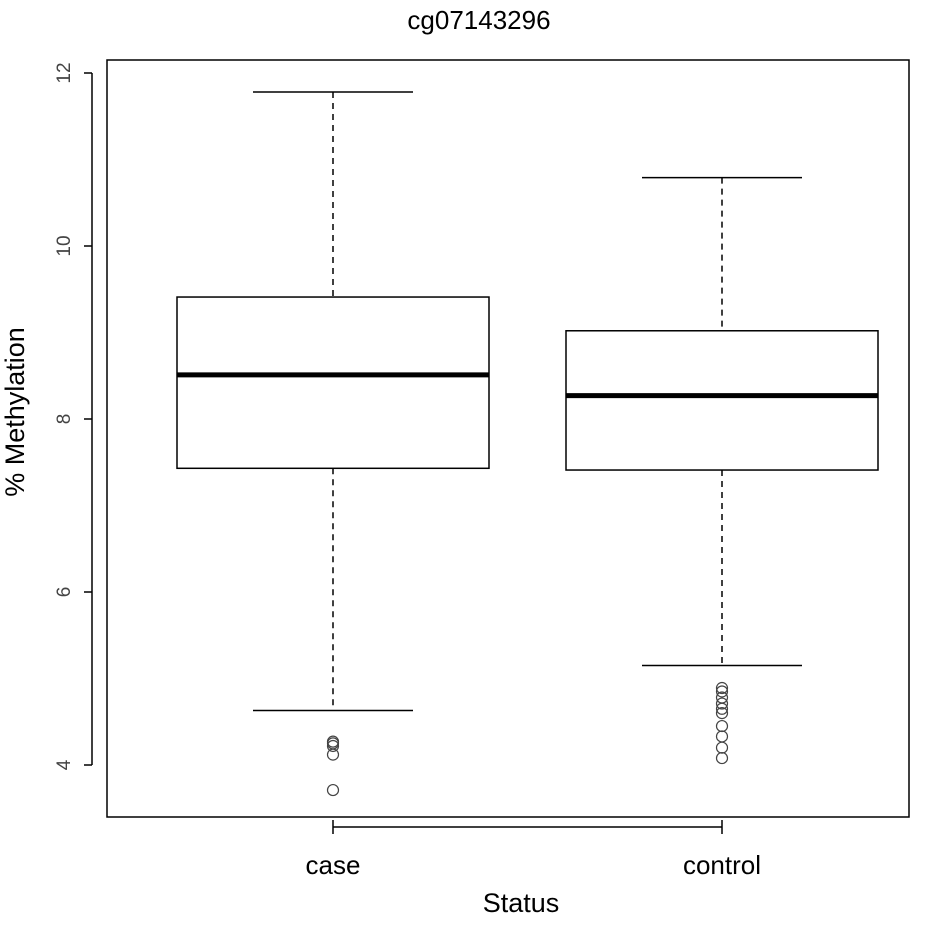  Describe the element at coordinates (533, 850) in the screenshot. I see `x-axis: case control` at that location.